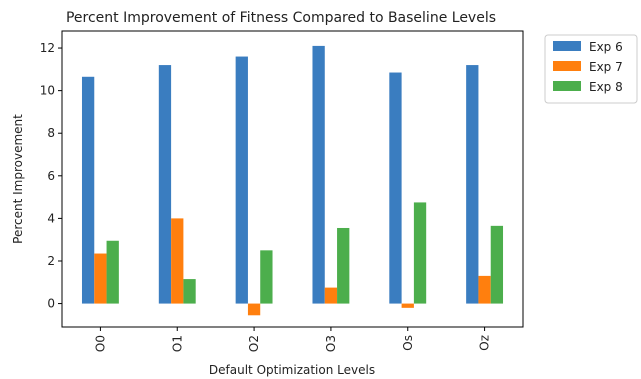 Image resolution: width=641 pixels, height=379 pixels. Describe the element at coordinates (292, 370) in the screenshot. I see `x-axis-label: Default Optimization Levels` at that location.